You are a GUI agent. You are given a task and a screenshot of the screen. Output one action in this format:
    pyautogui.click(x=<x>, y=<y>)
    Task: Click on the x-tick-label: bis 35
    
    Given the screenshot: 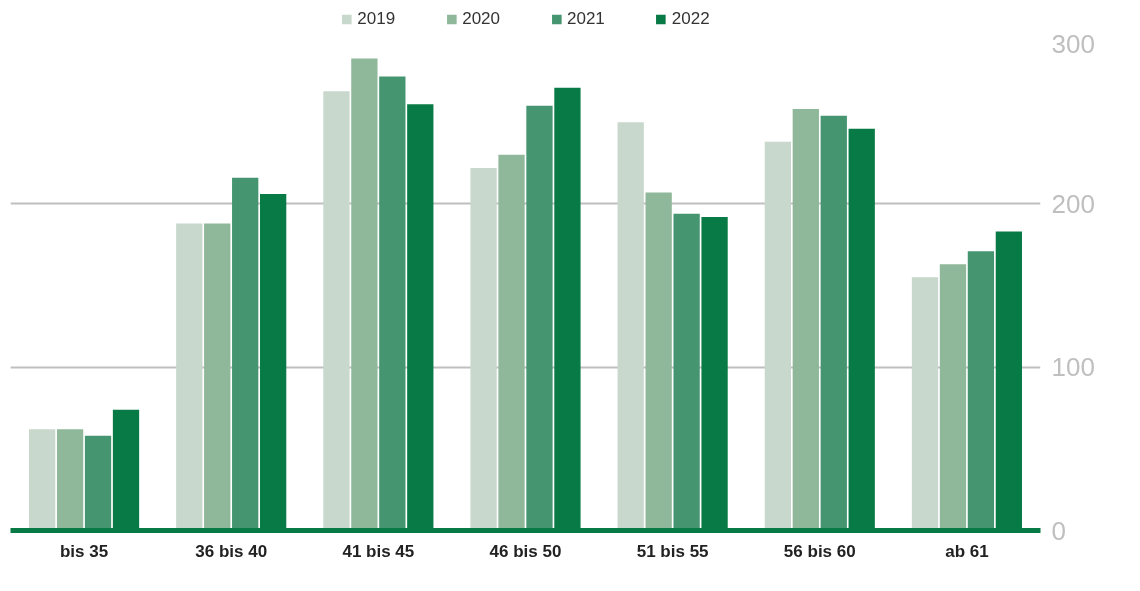 What is the action you would take?
    pyautogui.click(x=84, y=551)
    